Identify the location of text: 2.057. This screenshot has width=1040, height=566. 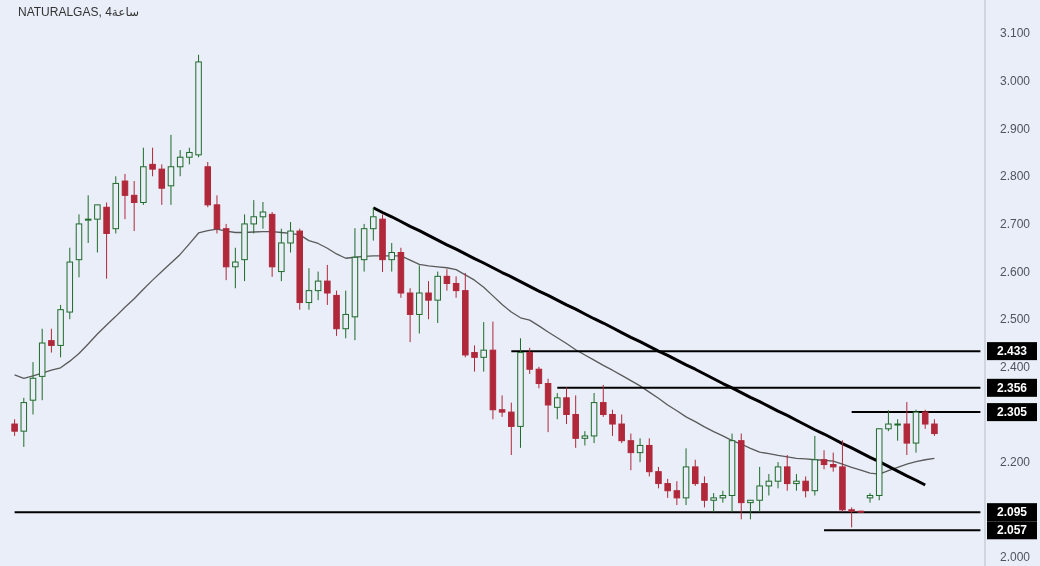
(1012, 530).